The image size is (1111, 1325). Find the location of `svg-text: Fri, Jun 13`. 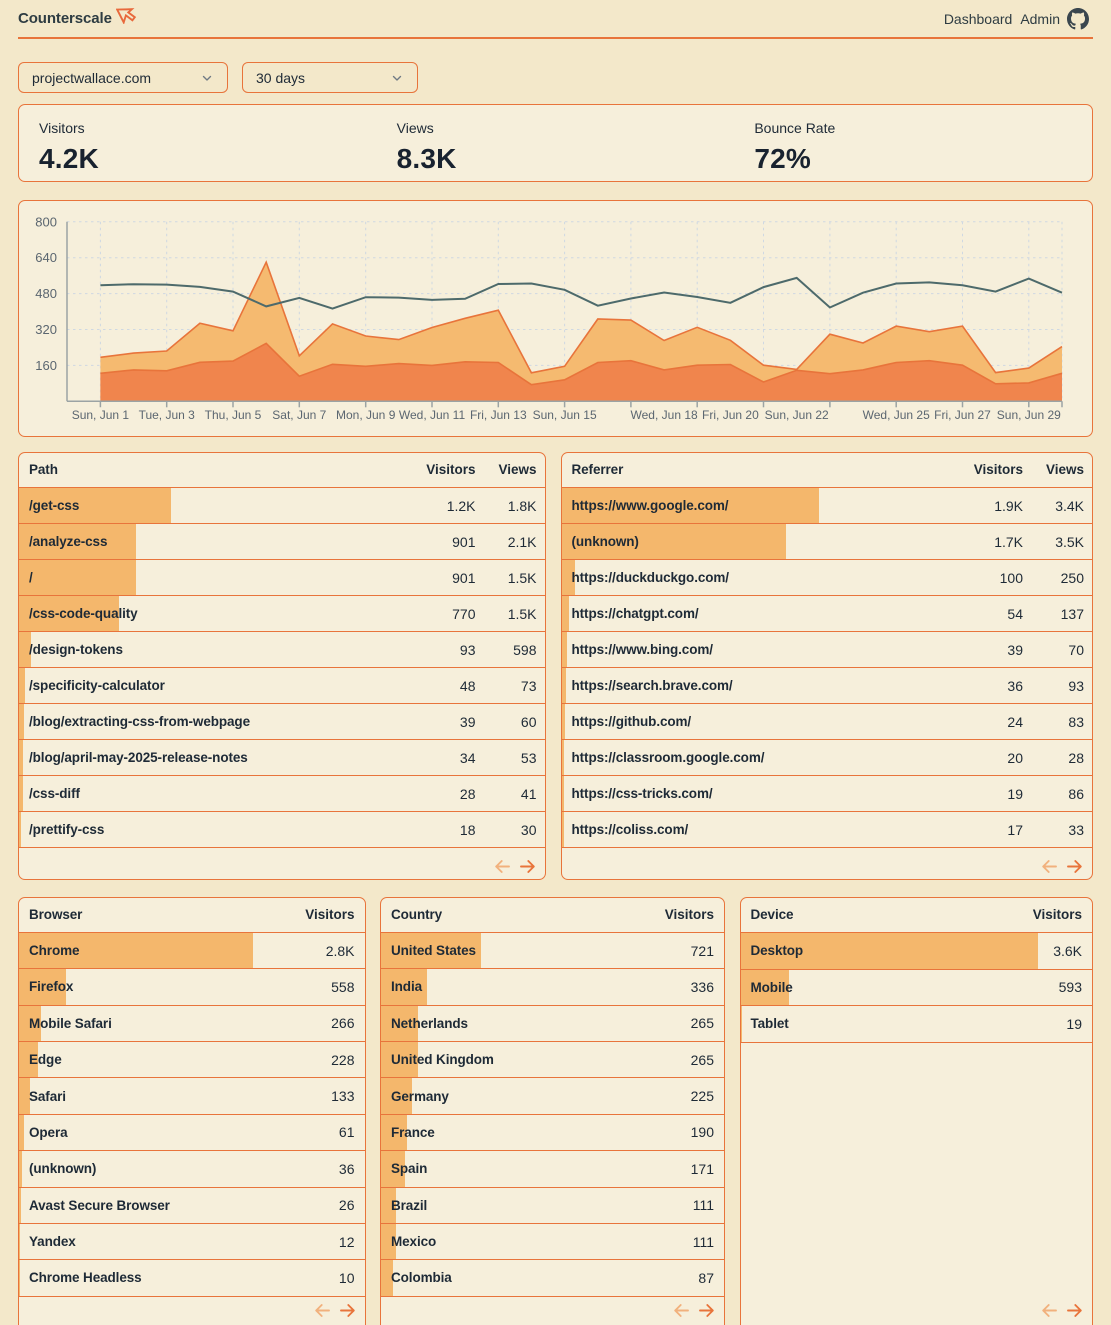

svg-text: Fri, Jun 13 is located at coordinates (498, 415).